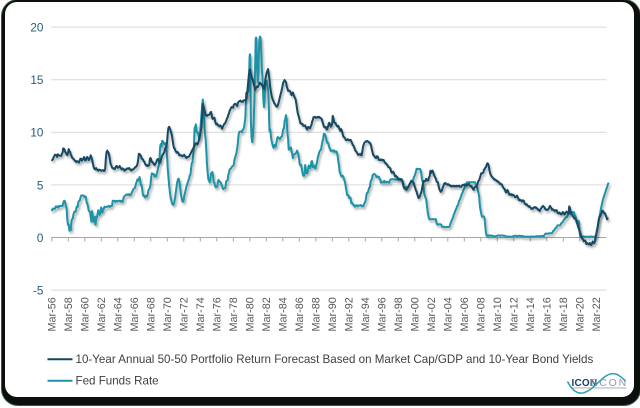  I want to click on svg-text: Mar-94, so click(366, 314).